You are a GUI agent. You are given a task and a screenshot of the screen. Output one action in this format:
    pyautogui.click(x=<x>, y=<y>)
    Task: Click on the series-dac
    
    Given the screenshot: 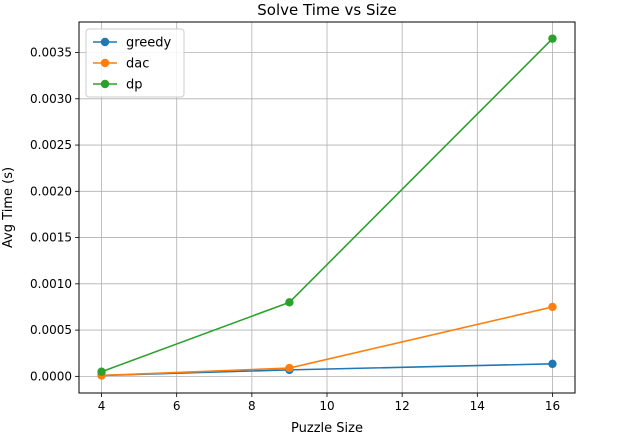 What is the action you would take?
    pyautogui.click(x=327, y=341)
    